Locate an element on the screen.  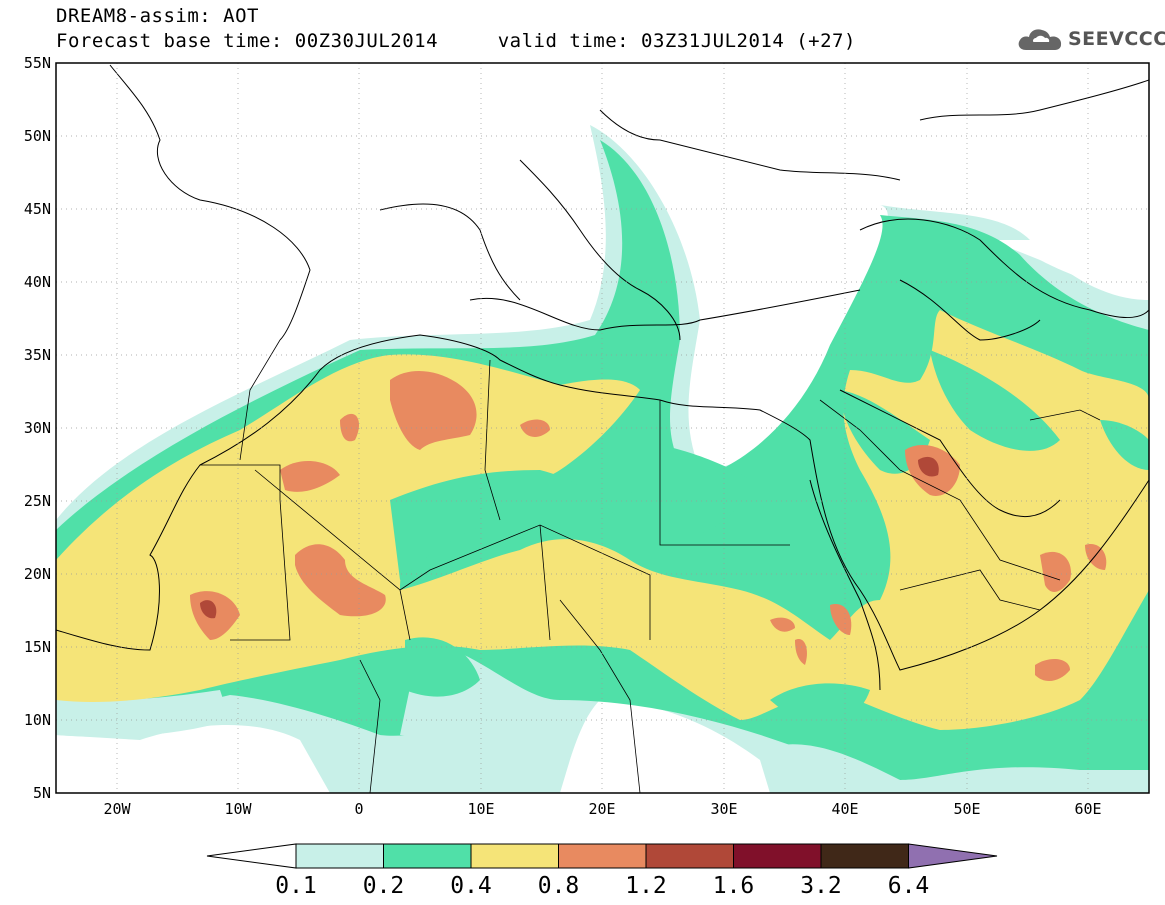
colorbar-label: 3.2 is located at coordinates (821, 886).